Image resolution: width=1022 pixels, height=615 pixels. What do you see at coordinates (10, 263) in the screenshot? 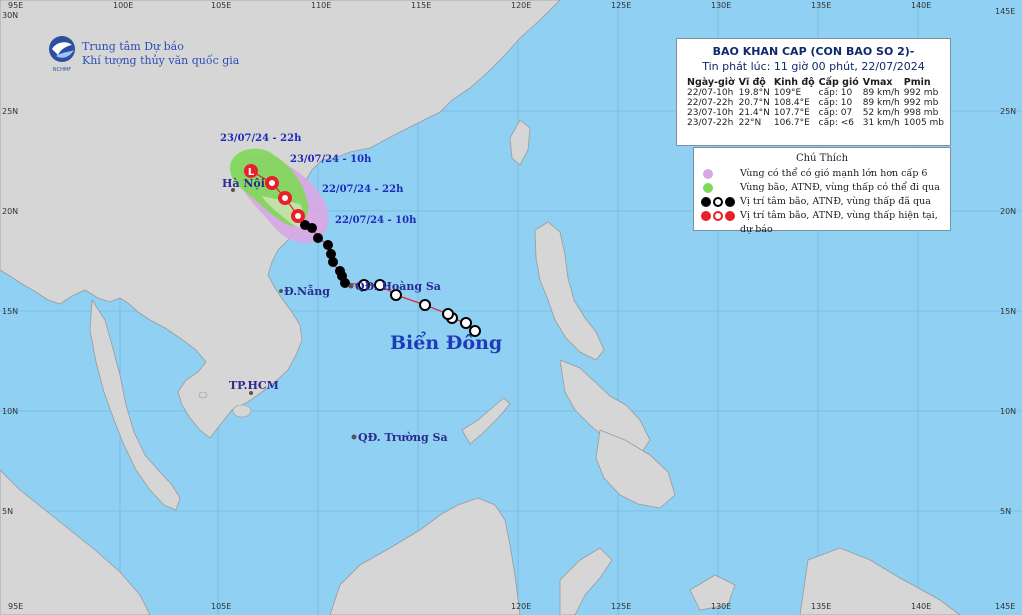
I see `lat-tick-labels-left: 5N 10N 15N 20N 25N 30N` at bounding box center [10, 263].